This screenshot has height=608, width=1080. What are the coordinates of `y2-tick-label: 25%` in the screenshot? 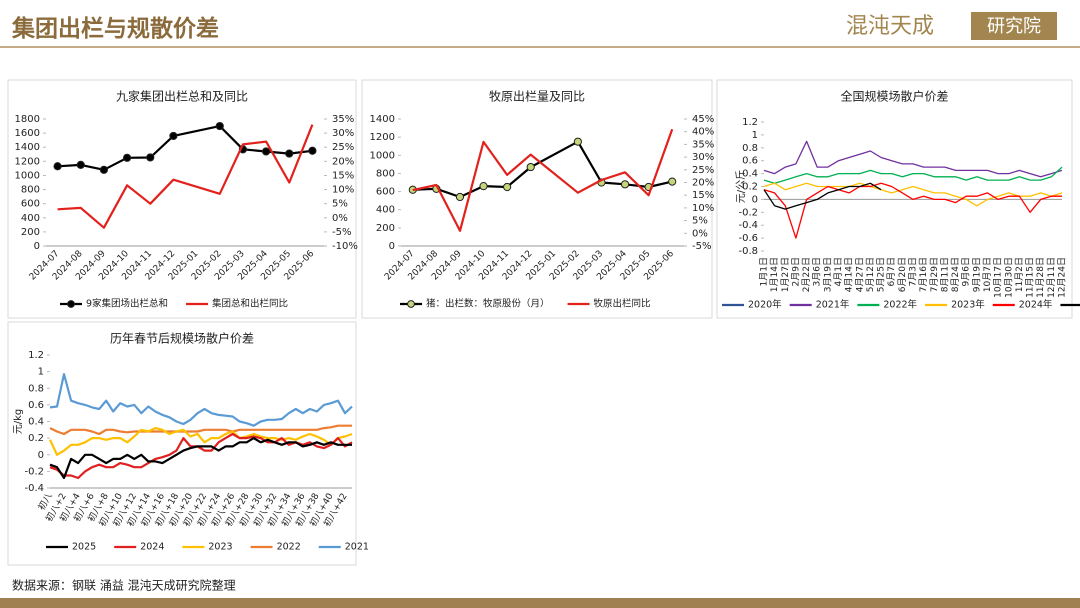 It's located at (343, 147).